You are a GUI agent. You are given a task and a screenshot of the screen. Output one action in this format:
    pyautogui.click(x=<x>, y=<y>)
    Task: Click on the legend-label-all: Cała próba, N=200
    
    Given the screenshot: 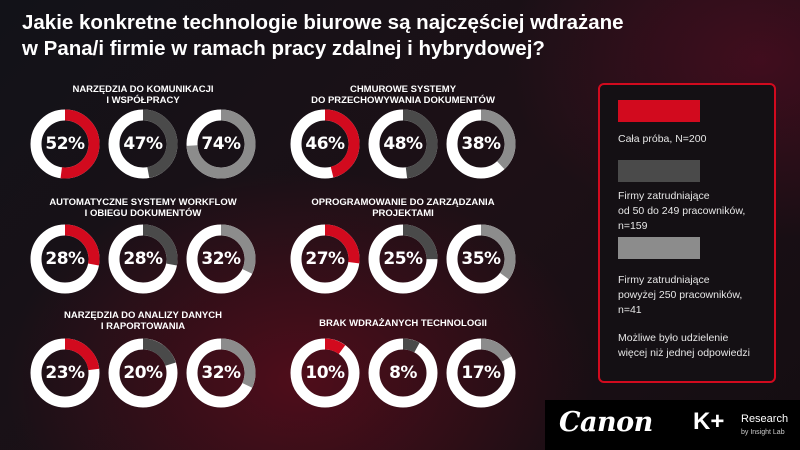 What is the action you would take?
    pyautogui.click(x=695, y=139)
    